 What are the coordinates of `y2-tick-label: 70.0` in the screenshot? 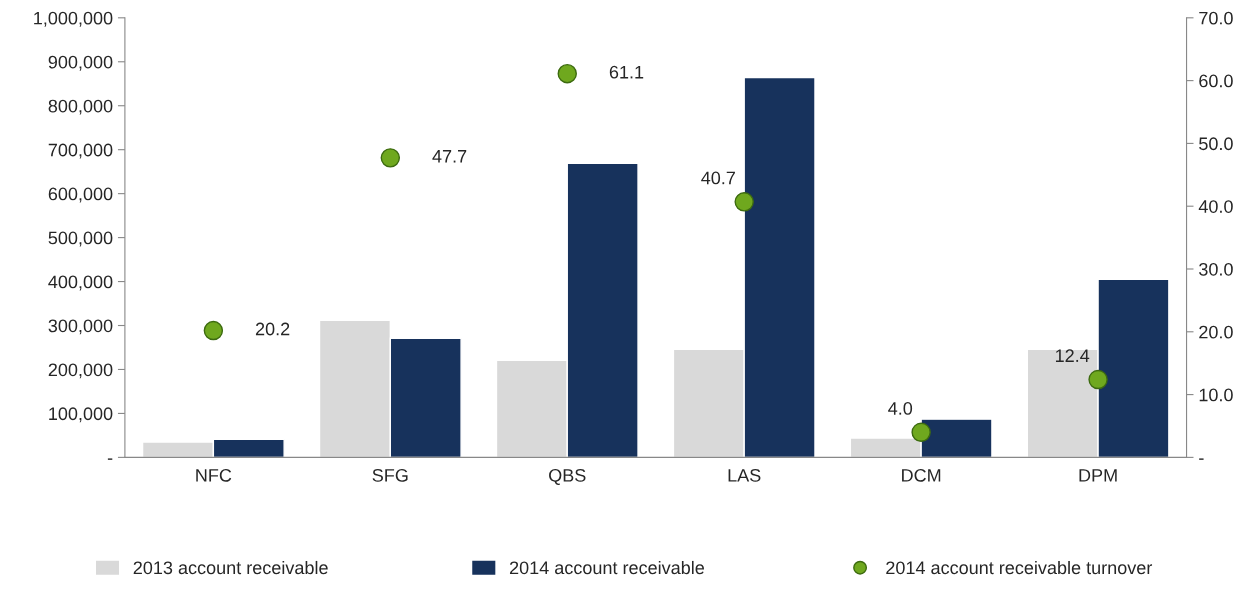 It's located at (1216, 18).